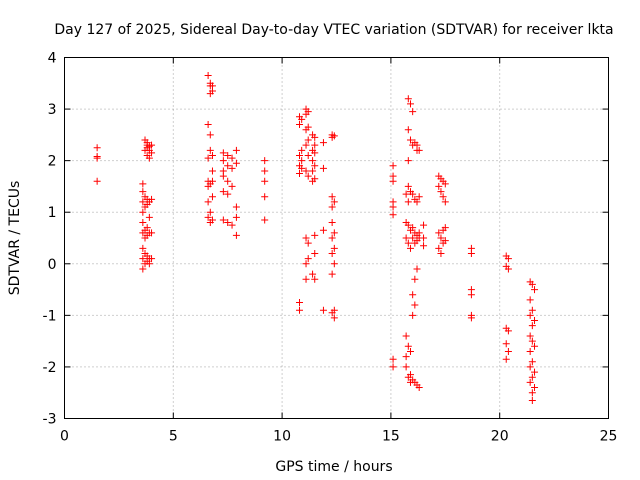  Describe the element at coordinates (52, 265) in the screenshot. I see `y-tick-label: 0` at that location.